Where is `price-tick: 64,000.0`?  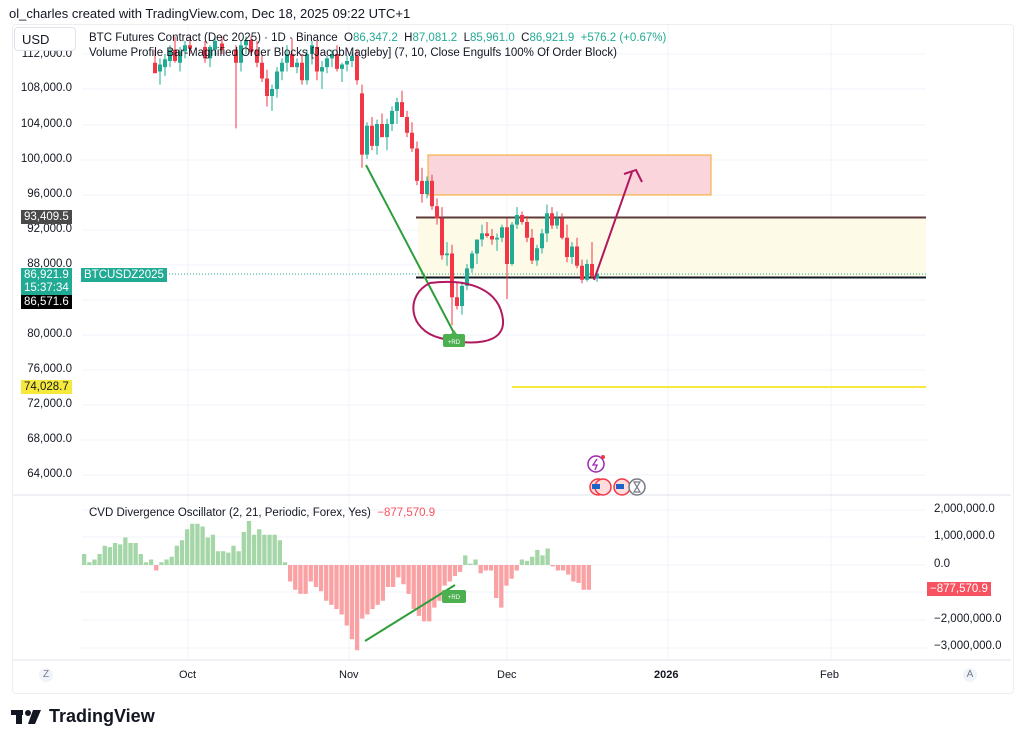
price-tick: 64,000.0 is located at coordinates (49, 474).